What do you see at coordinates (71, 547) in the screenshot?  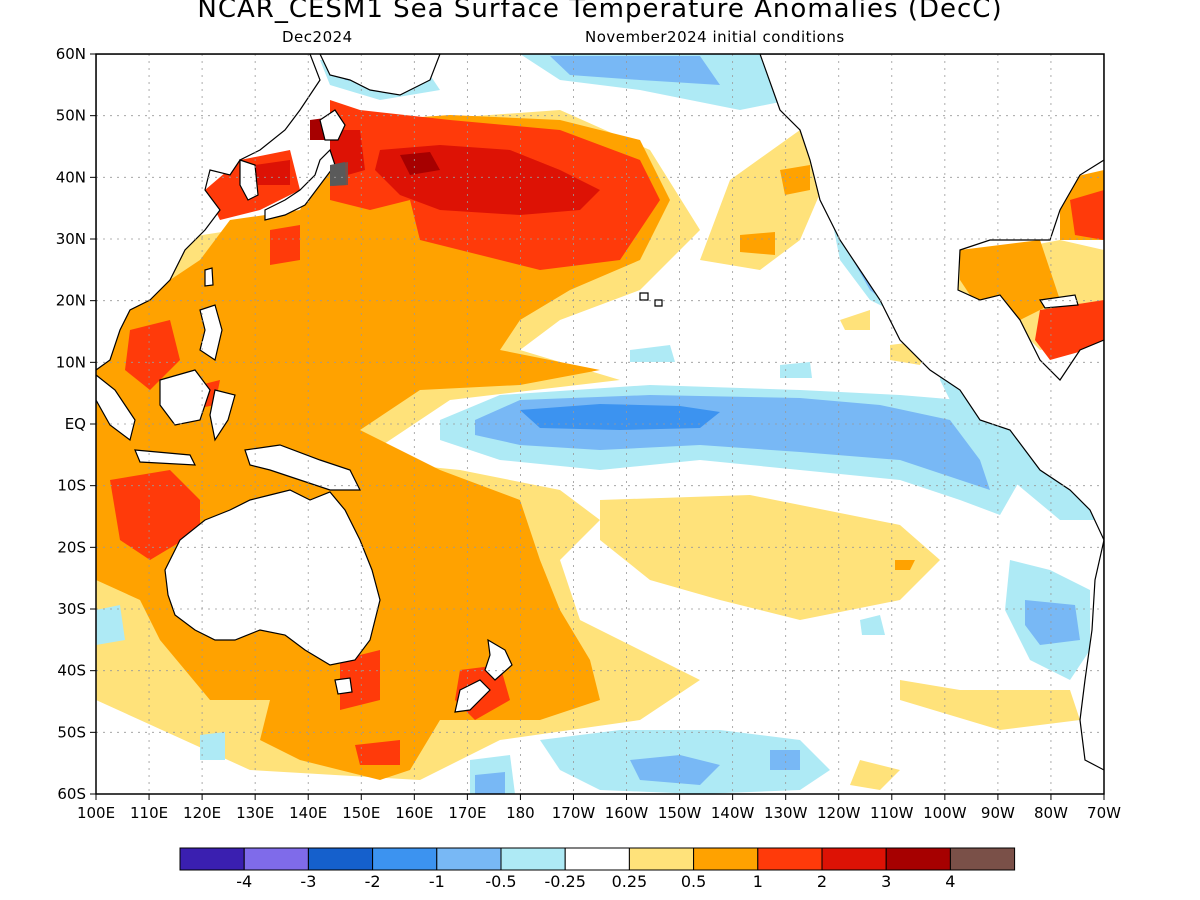 I see `lat-tick-label: 20S` at bounding box center [71, 547].